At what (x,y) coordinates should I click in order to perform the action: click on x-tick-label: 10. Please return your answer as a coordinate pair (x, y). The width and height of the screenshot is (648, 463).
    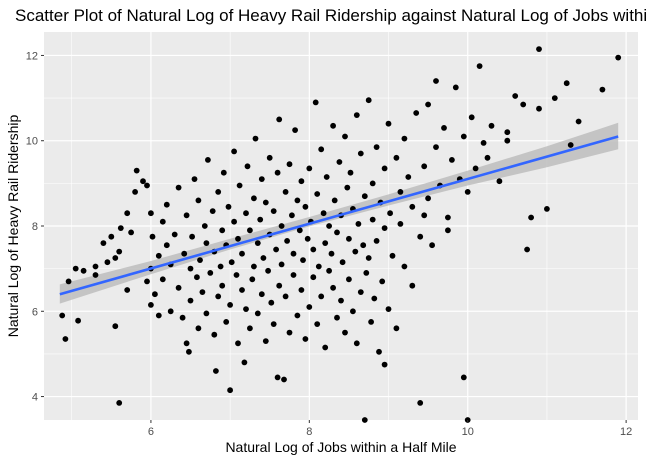
    Looking at the image, I should click on (468, 432).